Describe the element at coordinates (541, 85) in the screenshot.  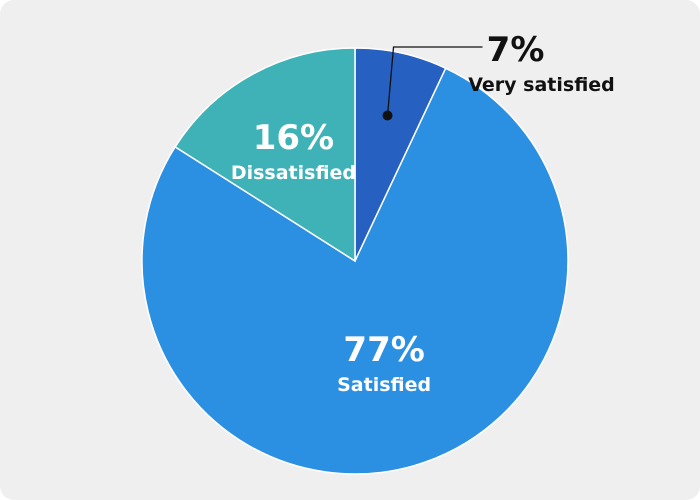
I see `category-label-very-satisfied: Very satisfied` at that location.